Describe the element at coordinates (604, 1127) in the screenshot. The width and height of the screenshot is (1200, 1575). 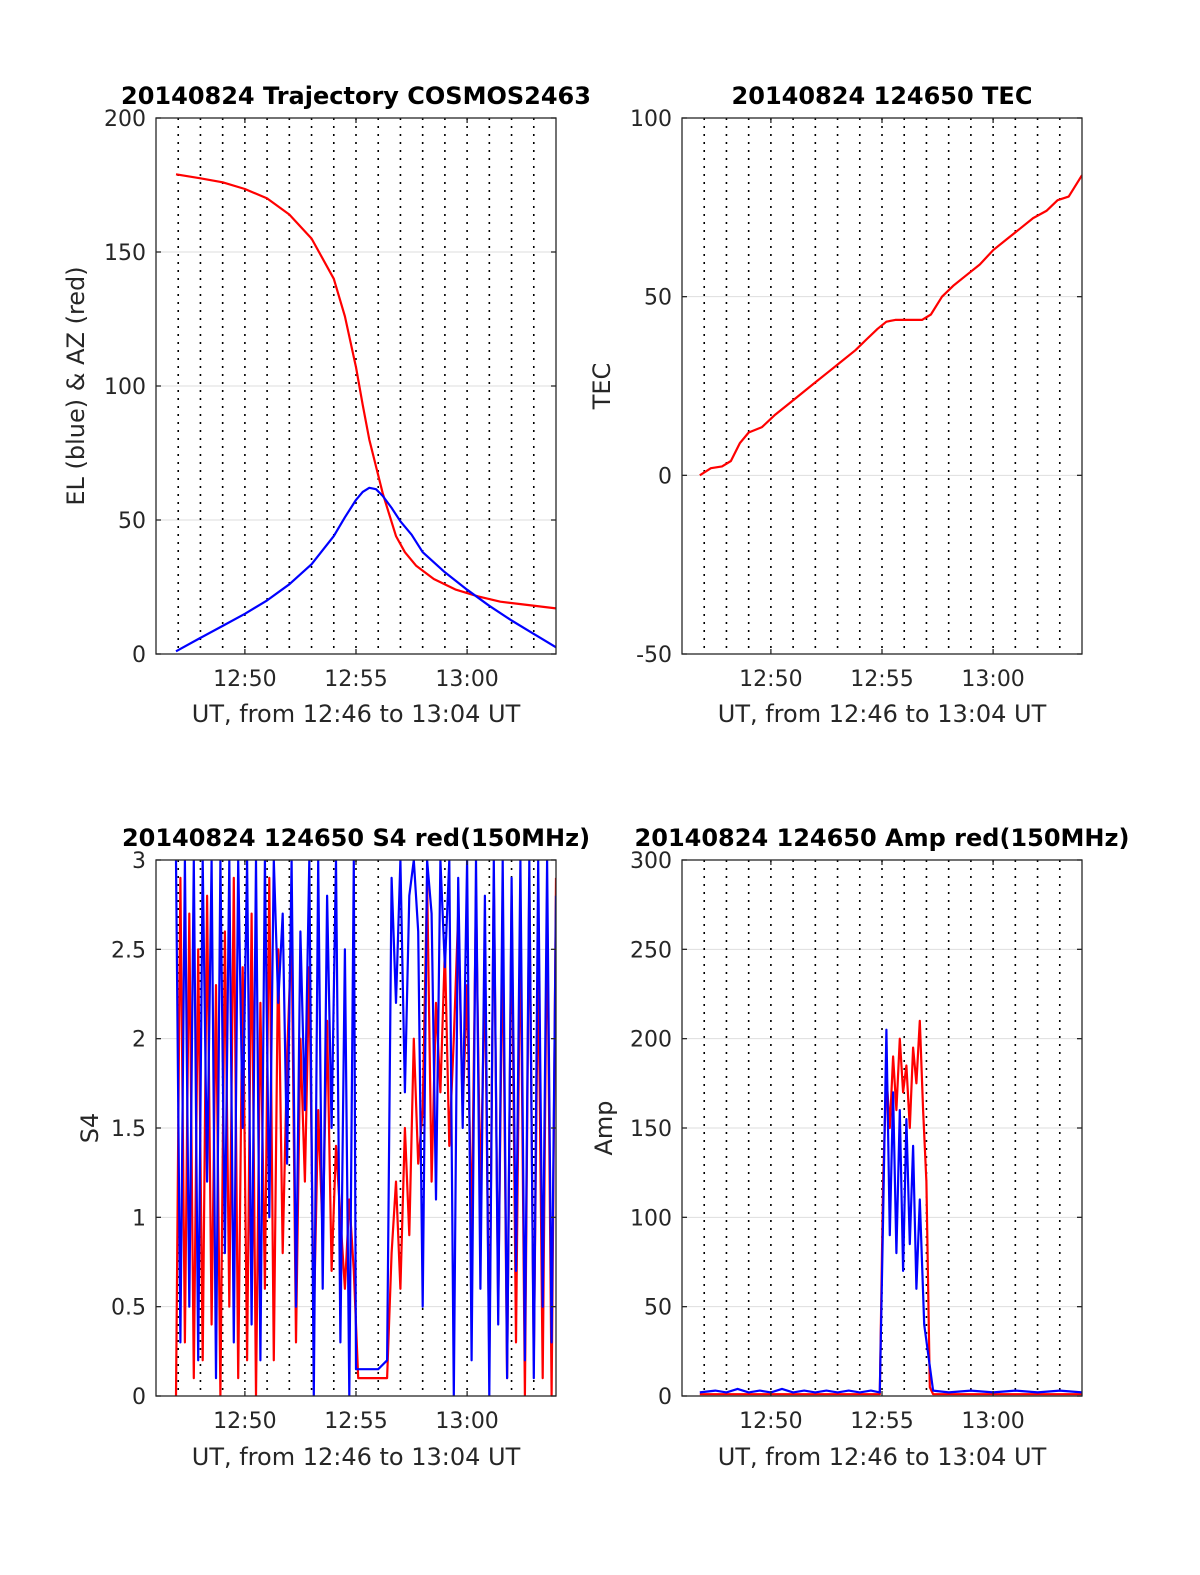
I see `panel-amp-ylabel: Amp` at that location.